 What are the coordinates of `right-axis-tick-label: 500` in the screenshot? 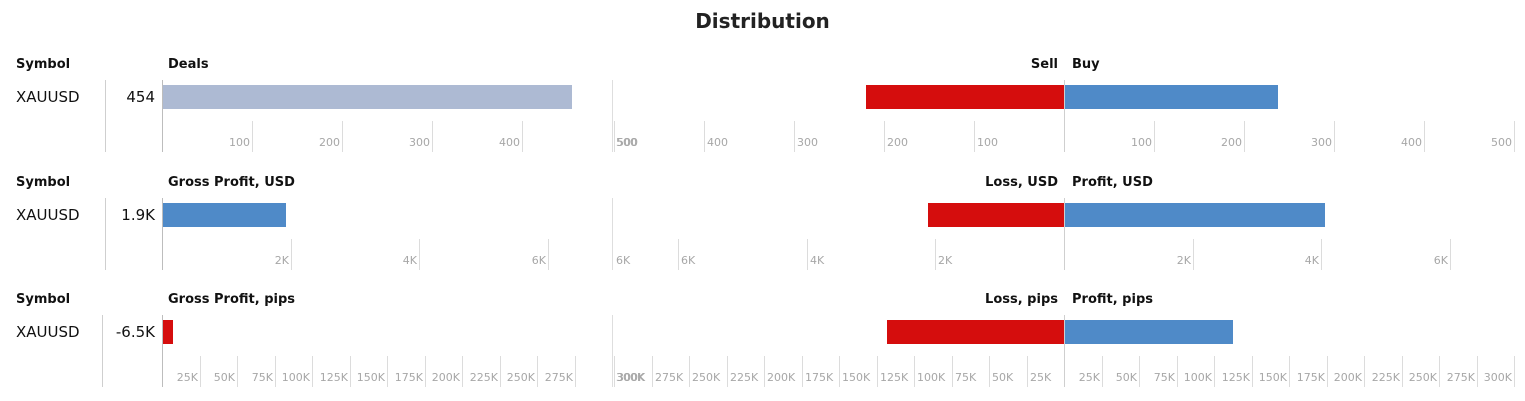 It's located at (1501, 142).